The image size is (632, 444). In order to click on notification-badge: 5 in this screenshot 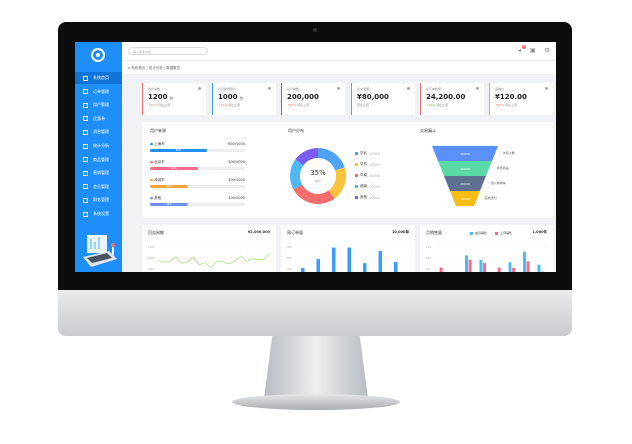, I will do `click(523, 47)`.